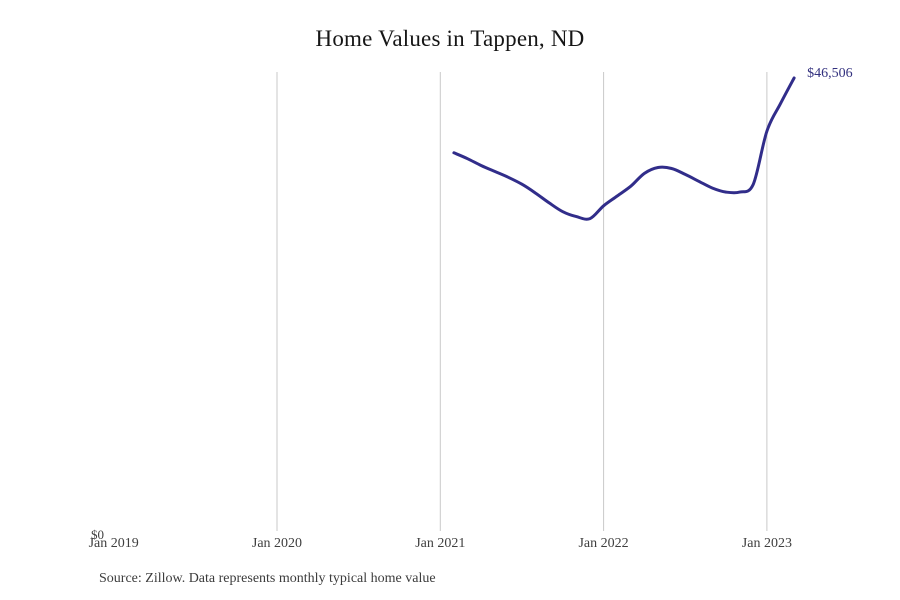 This screenshot has width=900, height=600. Describe the element at coordinates (830, 74) in the screenshot. I see `latest-value-label: $46,506` at that location.